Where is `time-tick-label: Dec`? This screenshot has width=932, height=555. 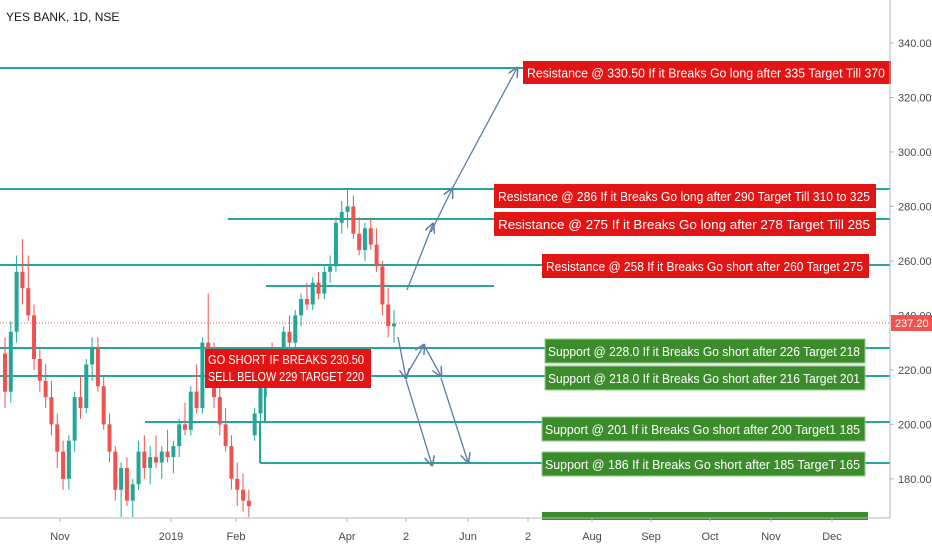
time-tick-label: Dec is located at coordinates (832, 537).